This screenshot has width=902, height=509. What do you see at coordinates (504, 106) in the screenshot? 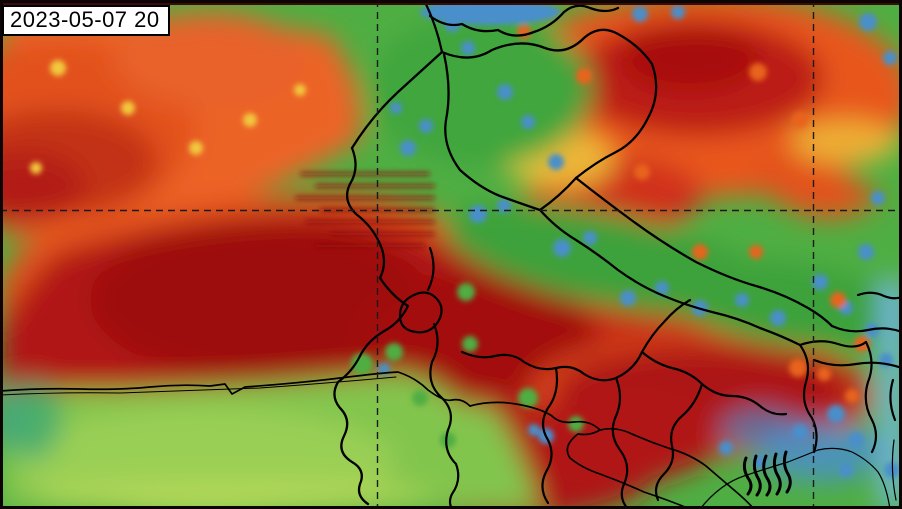
I see `northern-borders` at bounding box center [504, 106].